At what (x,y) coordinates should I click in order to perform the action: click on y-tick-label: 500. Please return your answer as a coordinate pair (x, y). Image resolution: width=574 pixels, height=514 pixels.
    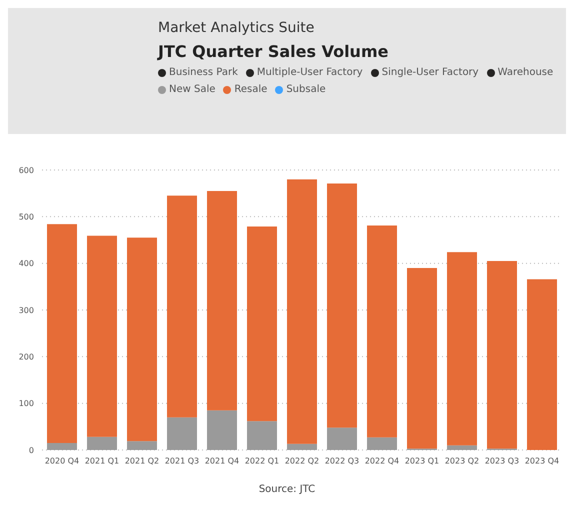
    Looking at the image, I should click on (26, 217).